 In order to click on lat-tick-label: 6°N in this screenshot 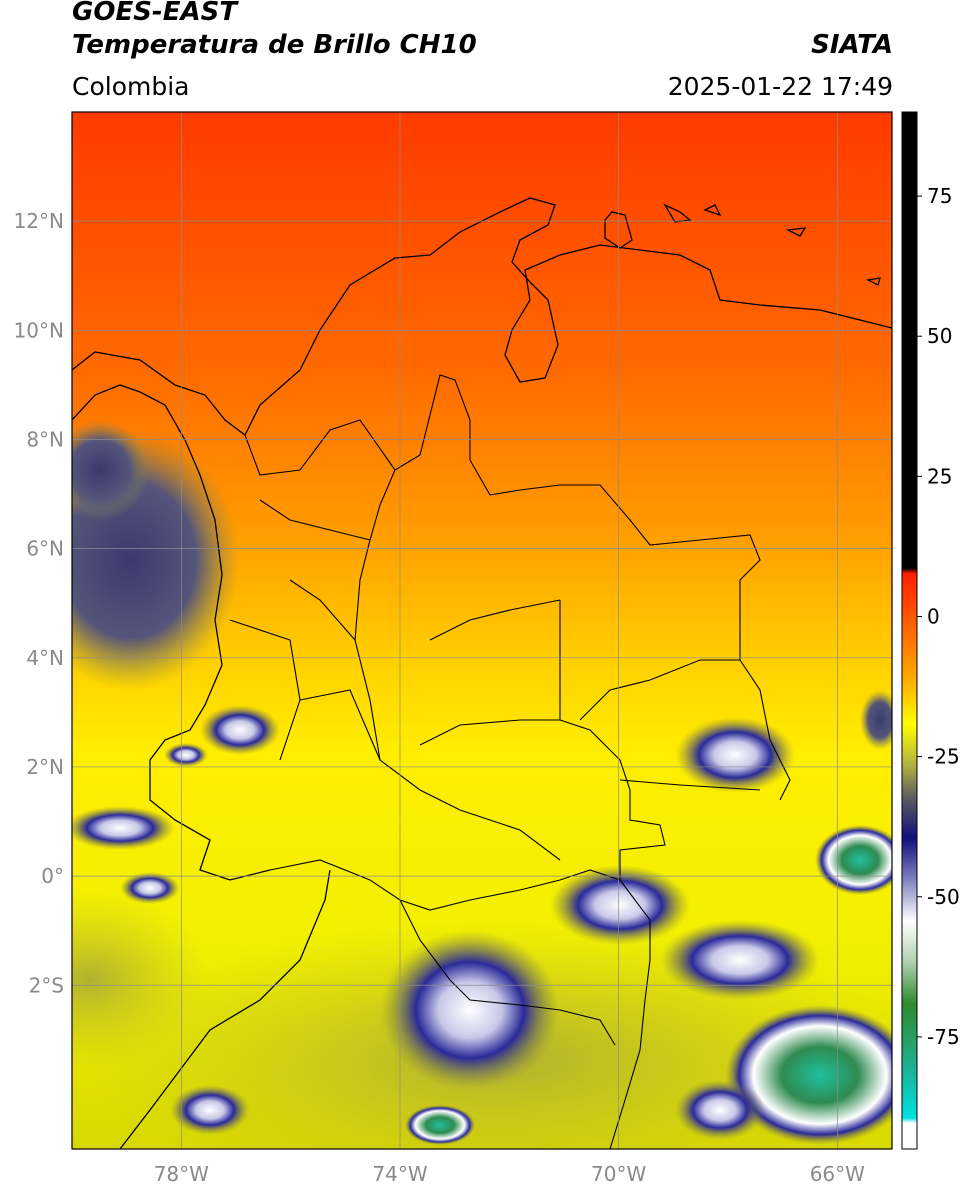, I will do `click(45, 549)`.